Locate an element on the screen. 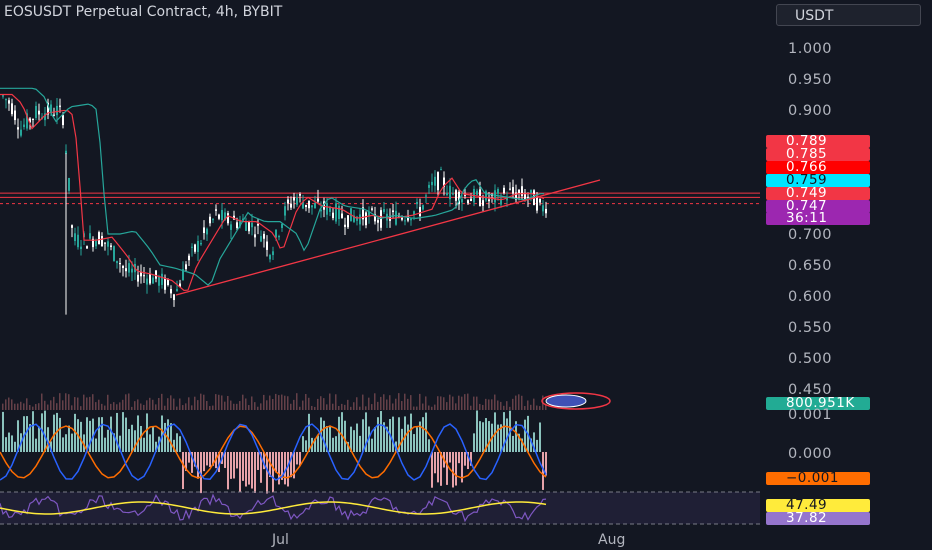 The height and width of the screenshot is (550, 932). volume-pane is located at coordinates (306, 401).